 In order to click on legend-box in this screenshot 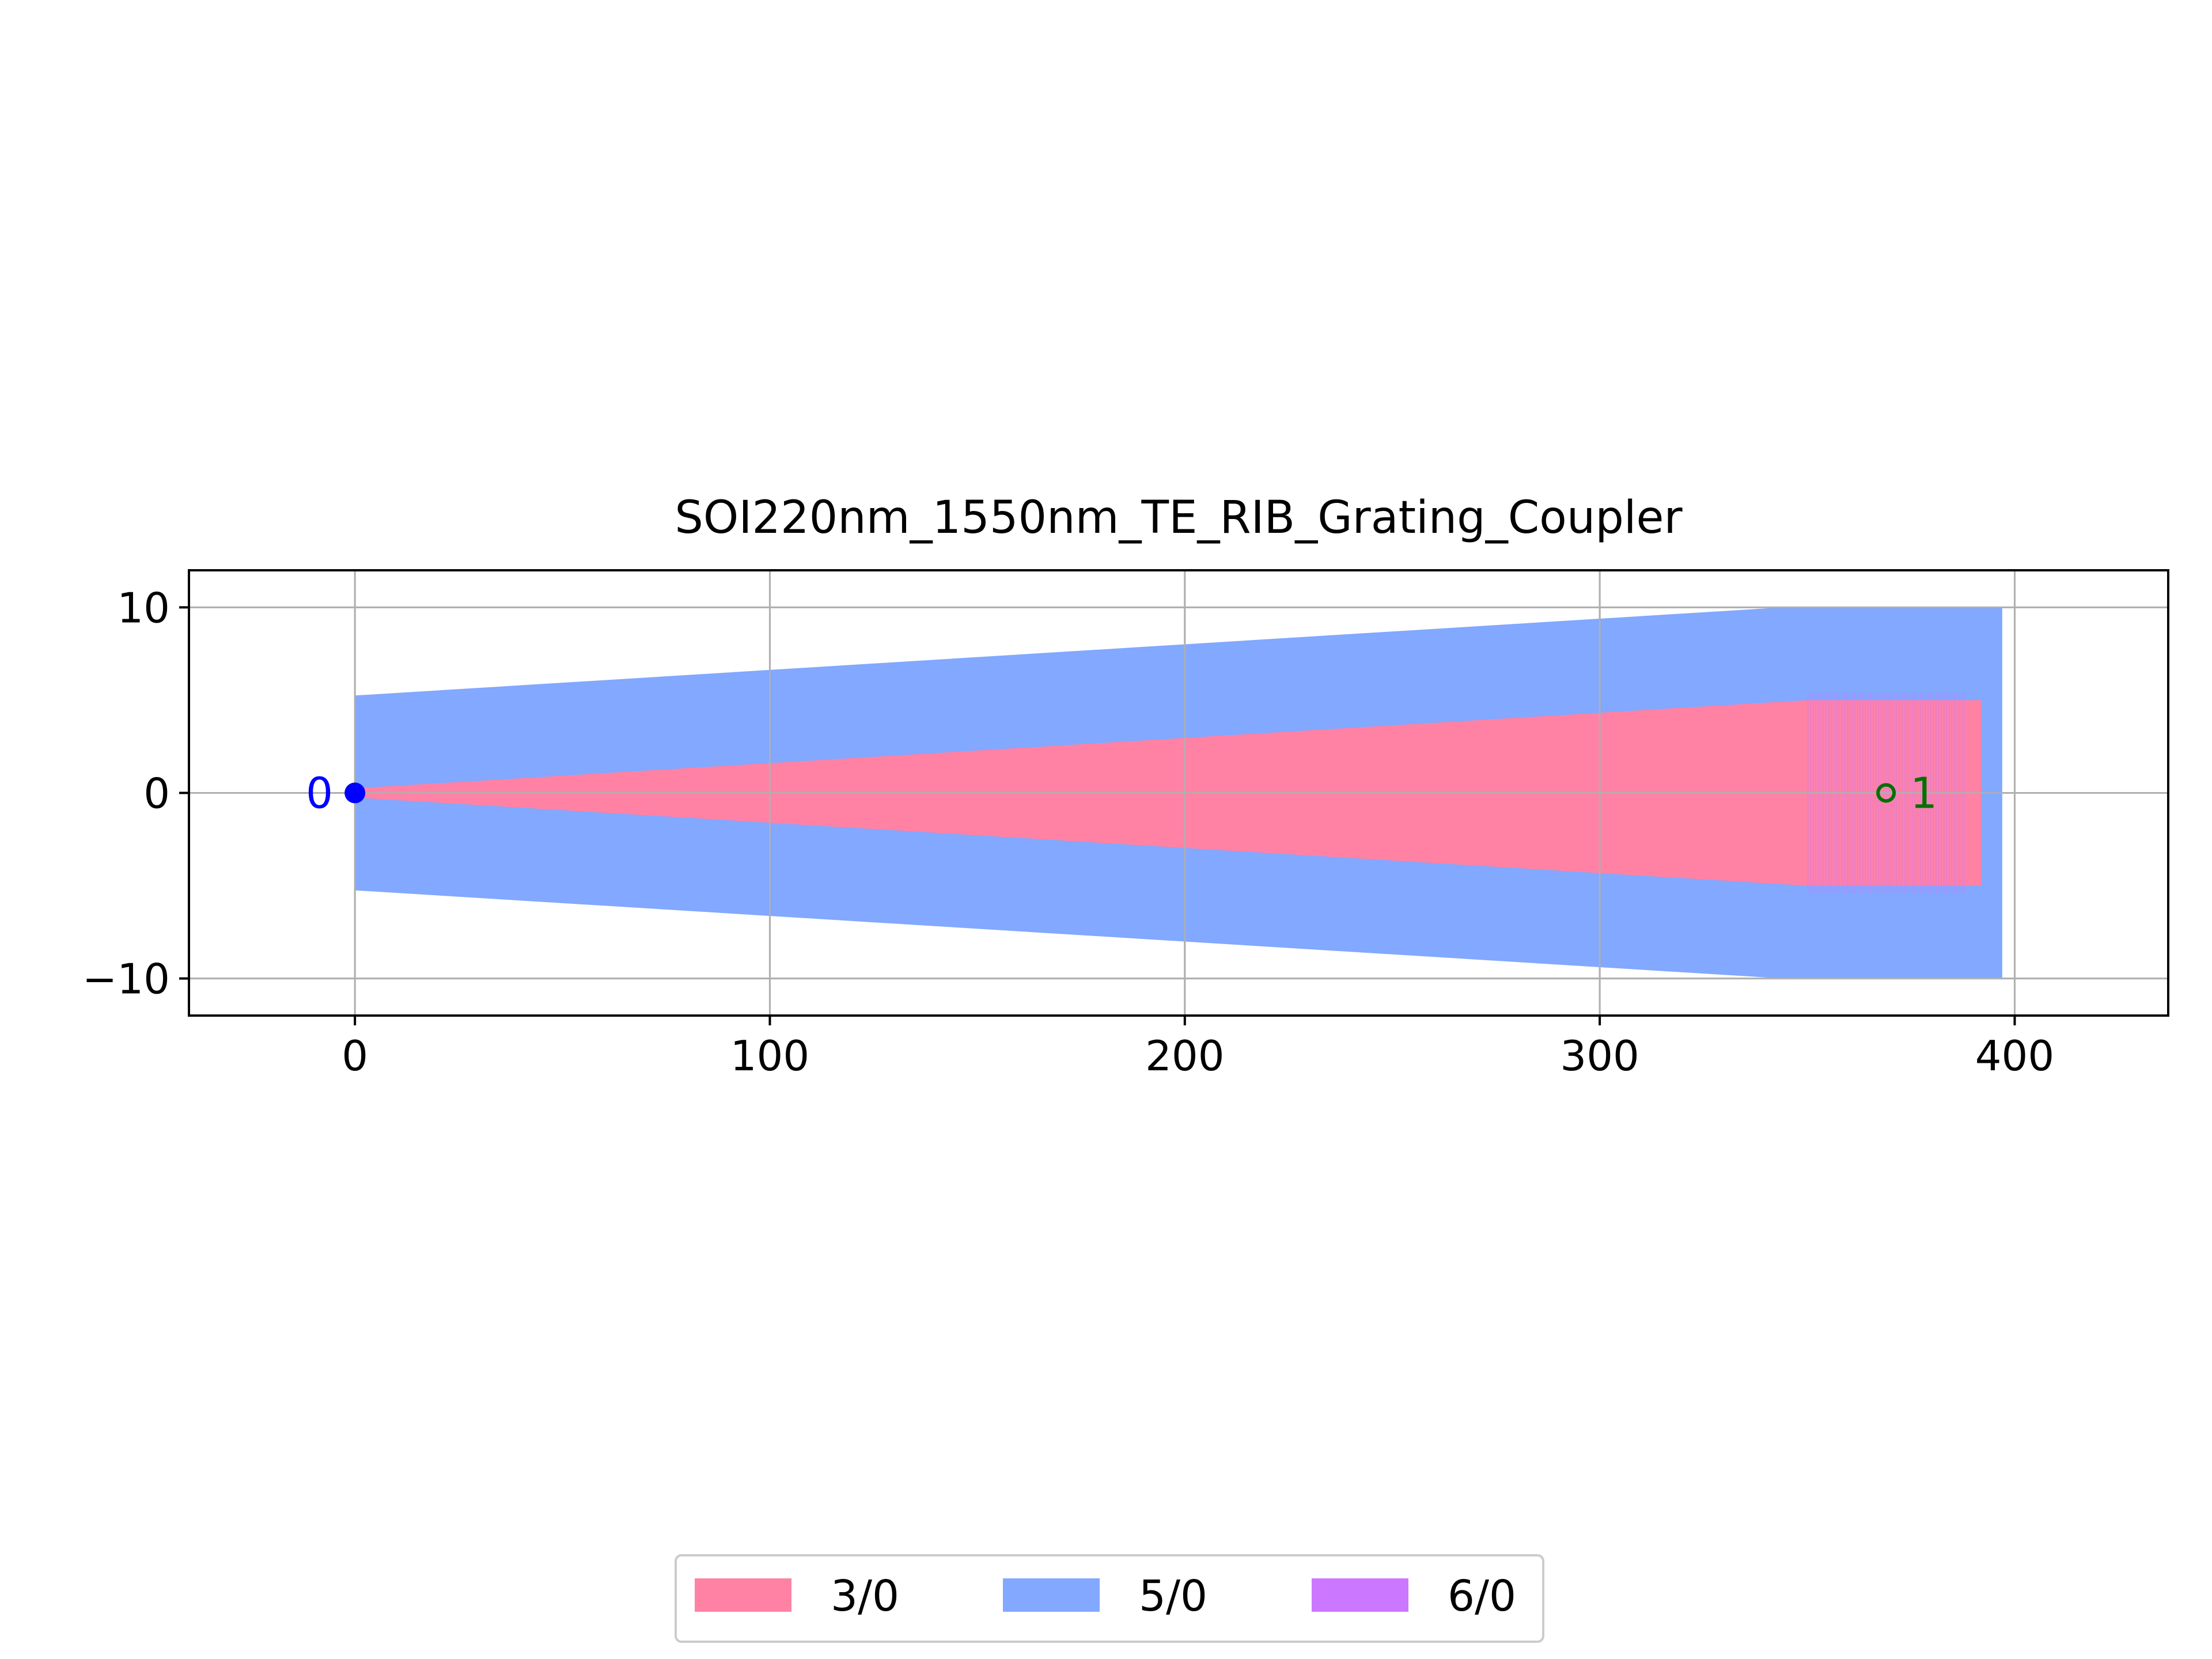, I will do `click(1109, 1598)`.